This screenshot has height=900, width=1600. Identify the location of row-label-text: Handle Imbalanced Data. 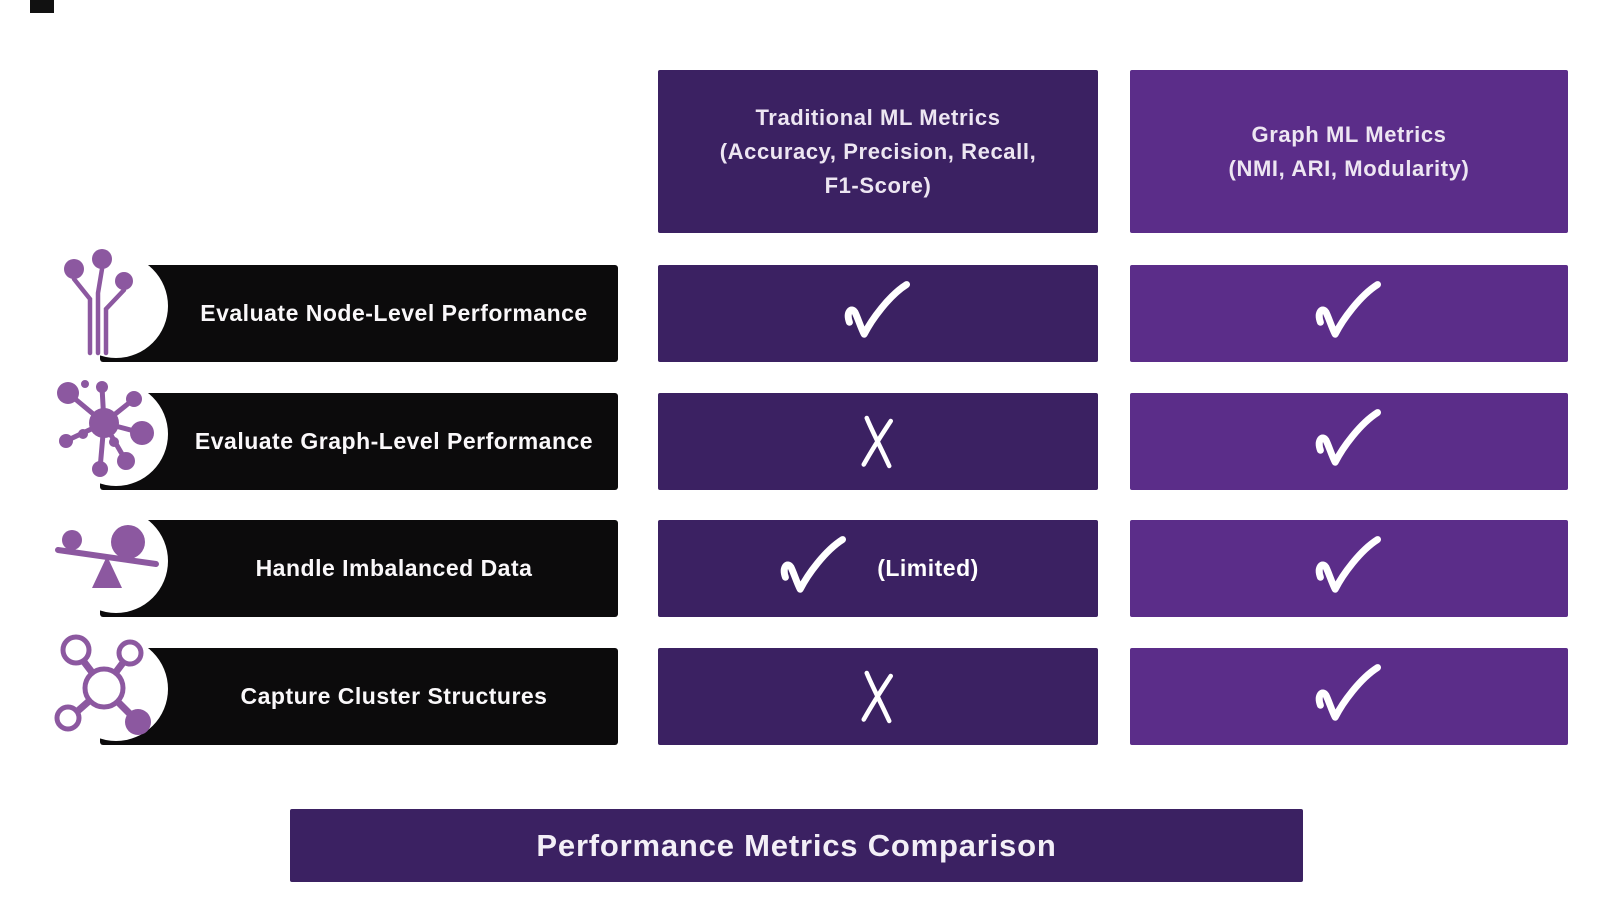
(394, 568).